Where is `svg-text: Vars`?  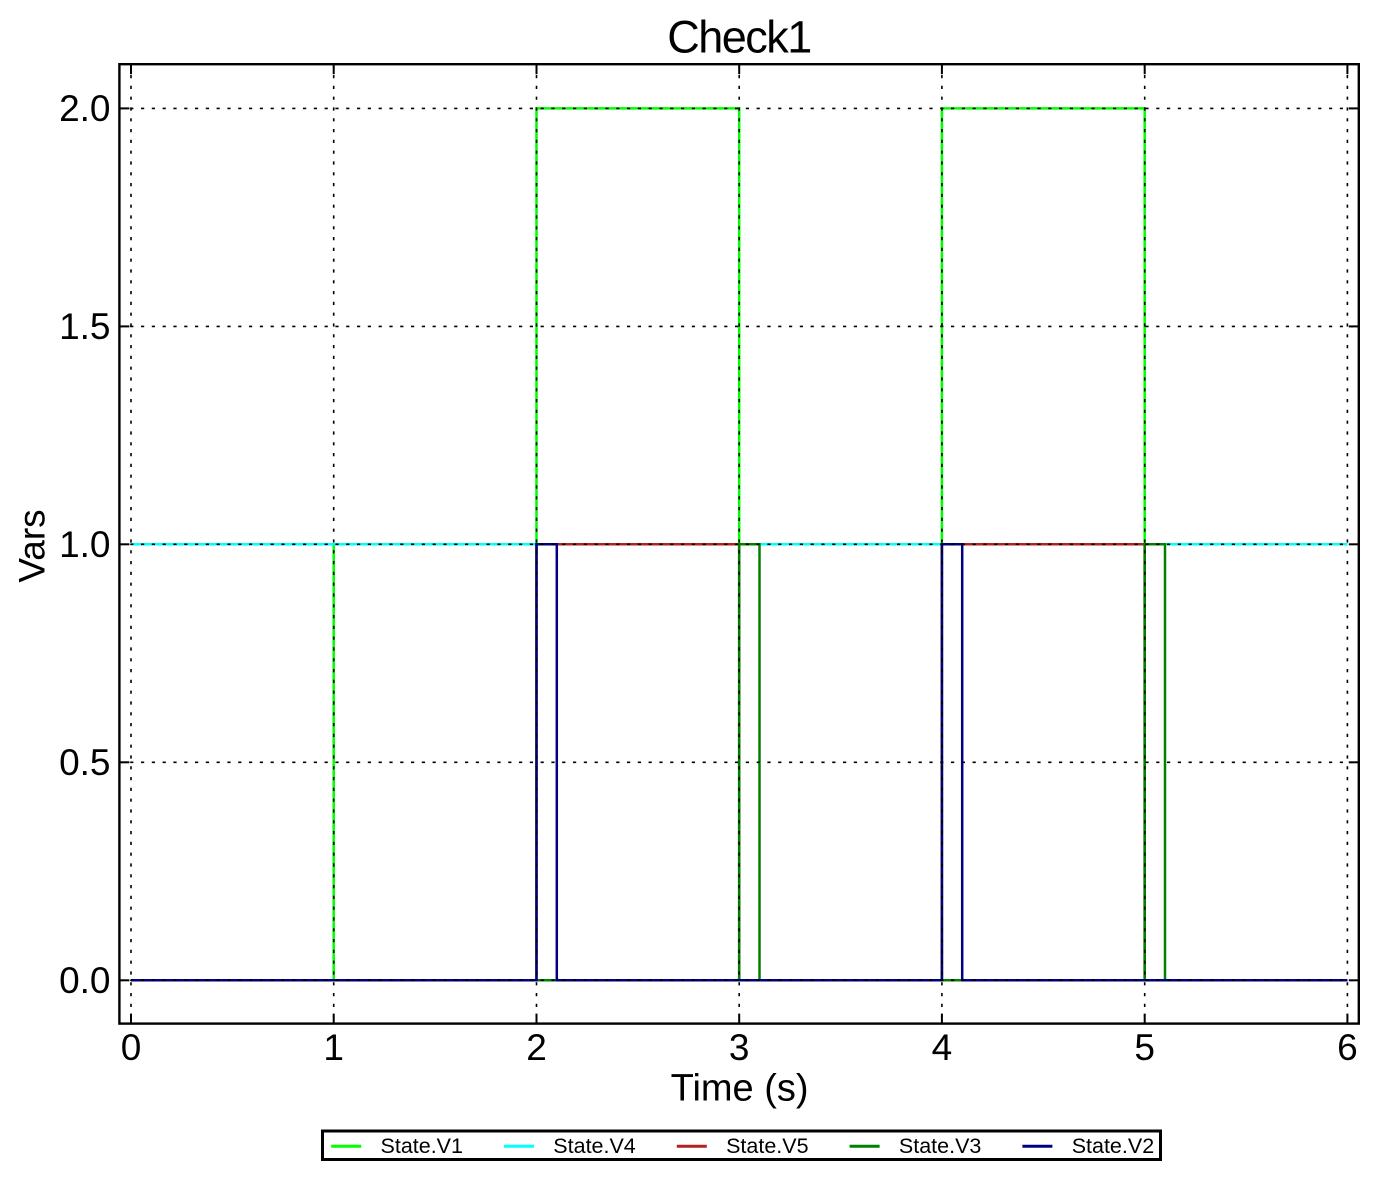 svg-text: Vars is located at coordinates (32, 545).